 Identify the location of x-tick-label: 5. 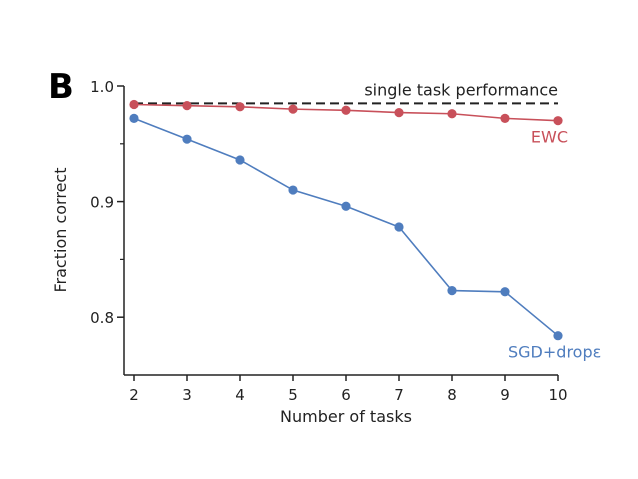
(293, 395).